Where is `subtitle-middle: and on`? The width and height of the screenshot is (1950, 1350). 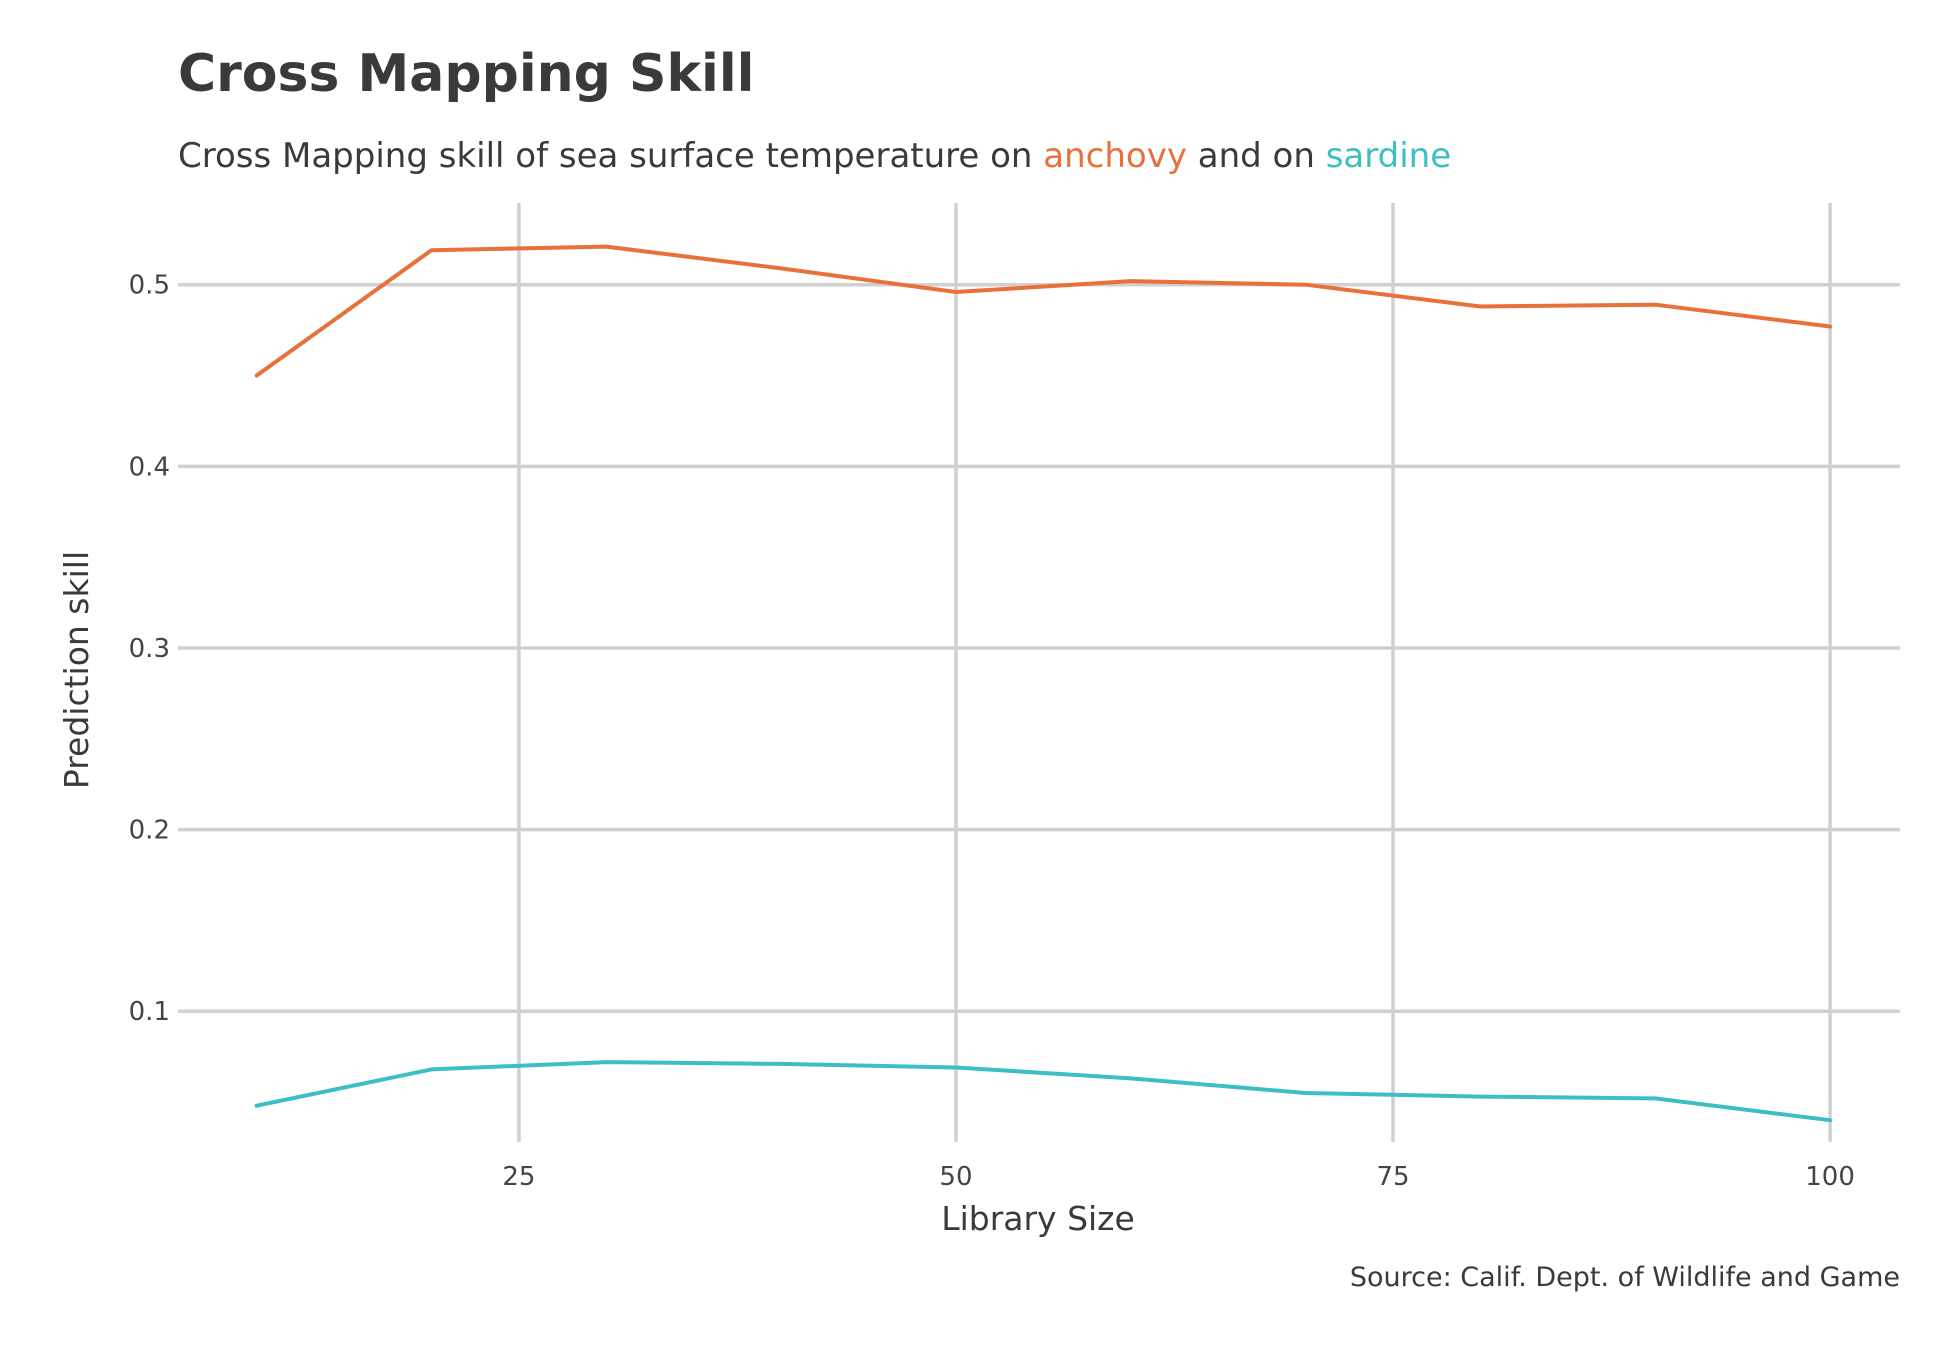
subtitle-middle: and on is located at coordinates (1256, 156).